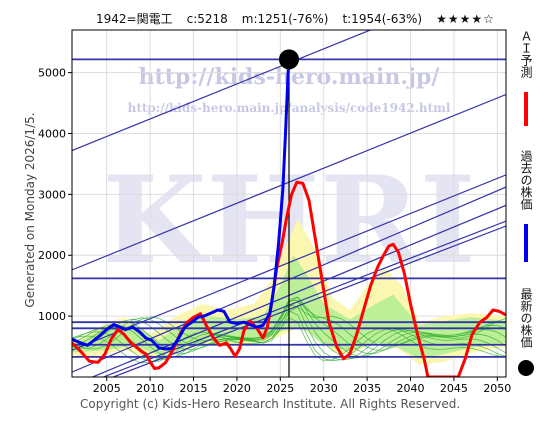  What do you see at coordinates (30, 210) in the screenshot?
I see `generated-date-text: Generated on Monday 2026/1/5.` at bounding box center [30, 210].